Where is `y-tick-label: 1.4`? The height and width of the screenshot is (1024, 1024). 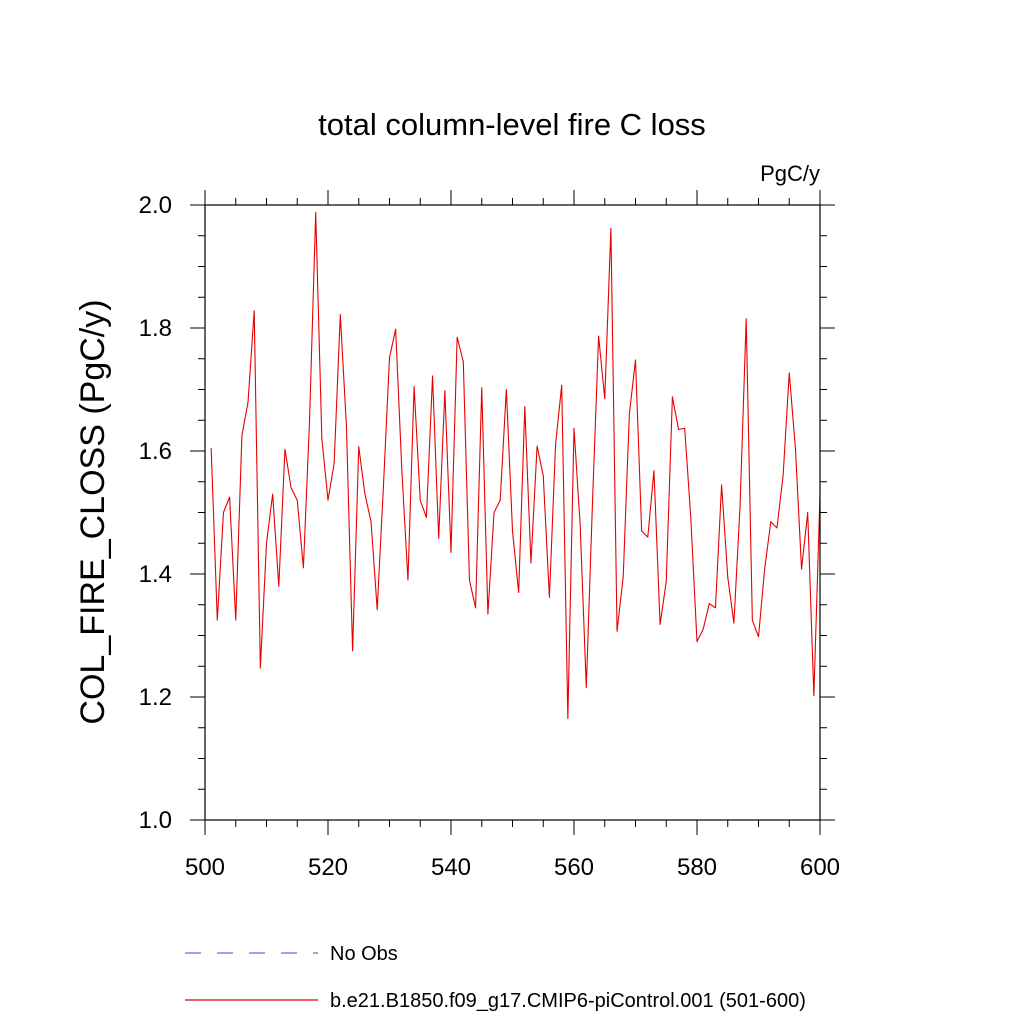 y-tick-label: 1.4 is located at coordinates (155, 574).